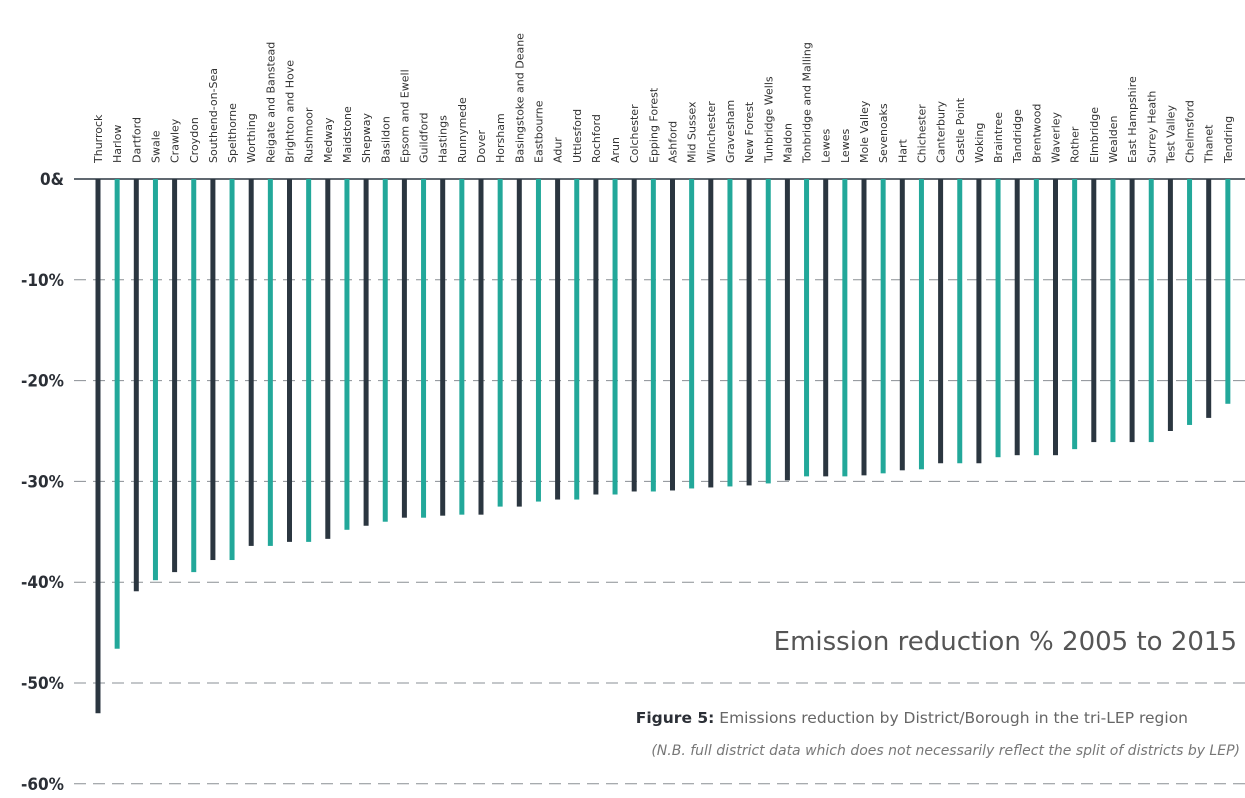 The height and width of the screenshot is (798, 1245). Describe the element at coordinates (864, 131) in the screenshot. I see `category-label: Mole Valley` at that location.